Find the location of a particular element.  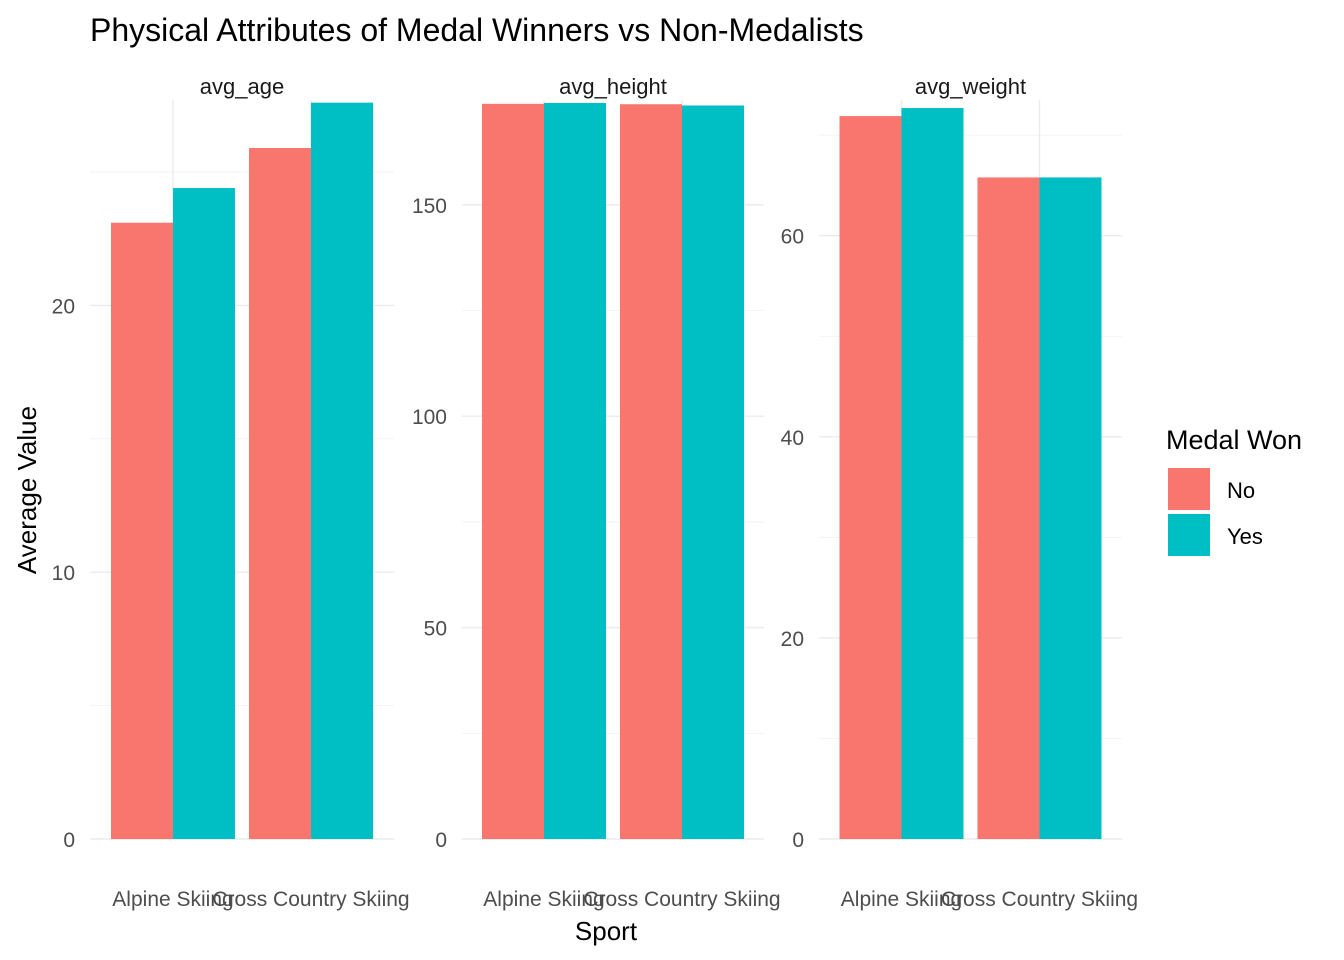

legend-key-no is located at coordinates (1189, 489).